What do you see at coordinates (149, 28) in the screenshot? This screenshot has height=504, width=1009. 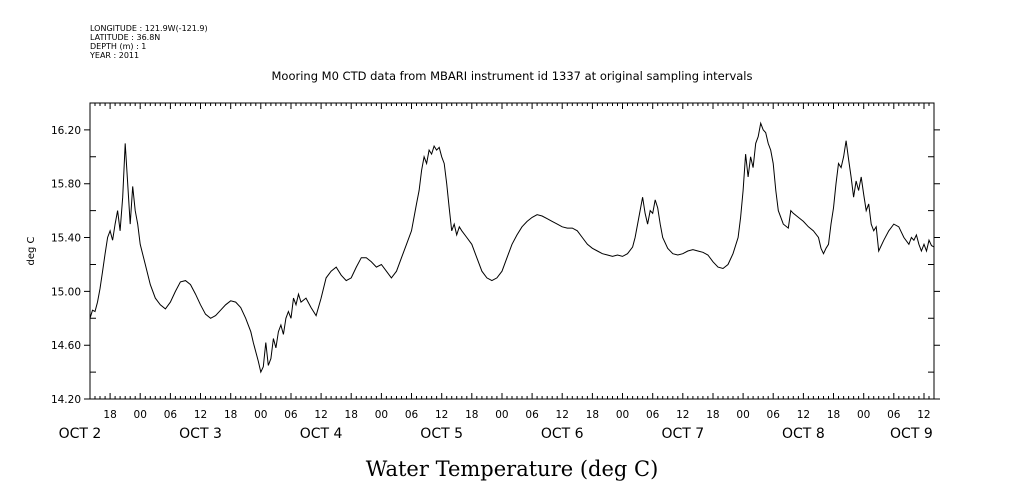 I see `meta-longitude: LONGITUDE : 121.9W(-121.9)` at bounding box center [149, 28].